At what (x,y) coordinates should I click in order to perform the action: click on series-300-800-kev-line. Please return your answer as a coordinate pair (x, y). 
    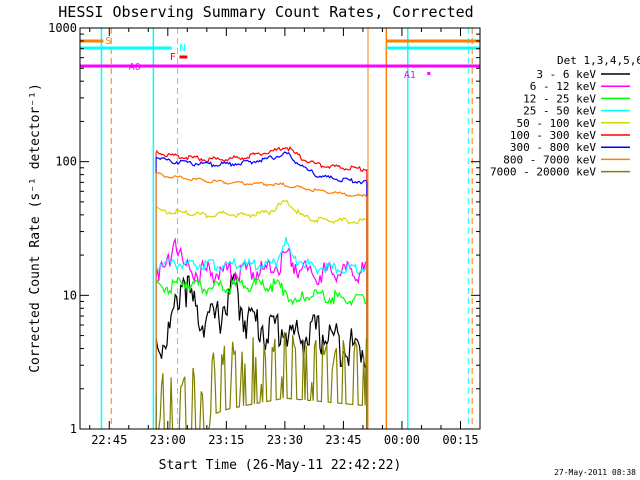
    Looking at the image, I should click on (261, 168).